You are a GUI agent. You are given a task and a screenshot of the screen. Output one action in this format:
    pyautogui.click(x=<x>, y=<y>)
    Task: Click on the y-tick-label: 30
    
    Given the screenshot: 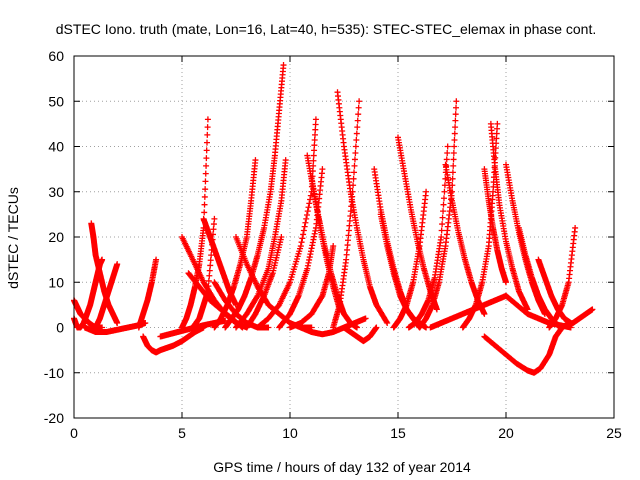 What is the action you would take?
    pyautogui.click(x=56, y=192)
    